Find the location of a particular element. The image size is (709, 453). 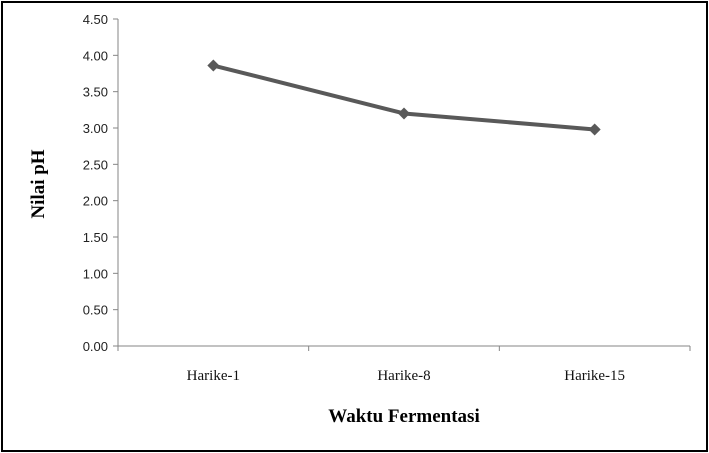

series-line is located at coordinates (403, 97).